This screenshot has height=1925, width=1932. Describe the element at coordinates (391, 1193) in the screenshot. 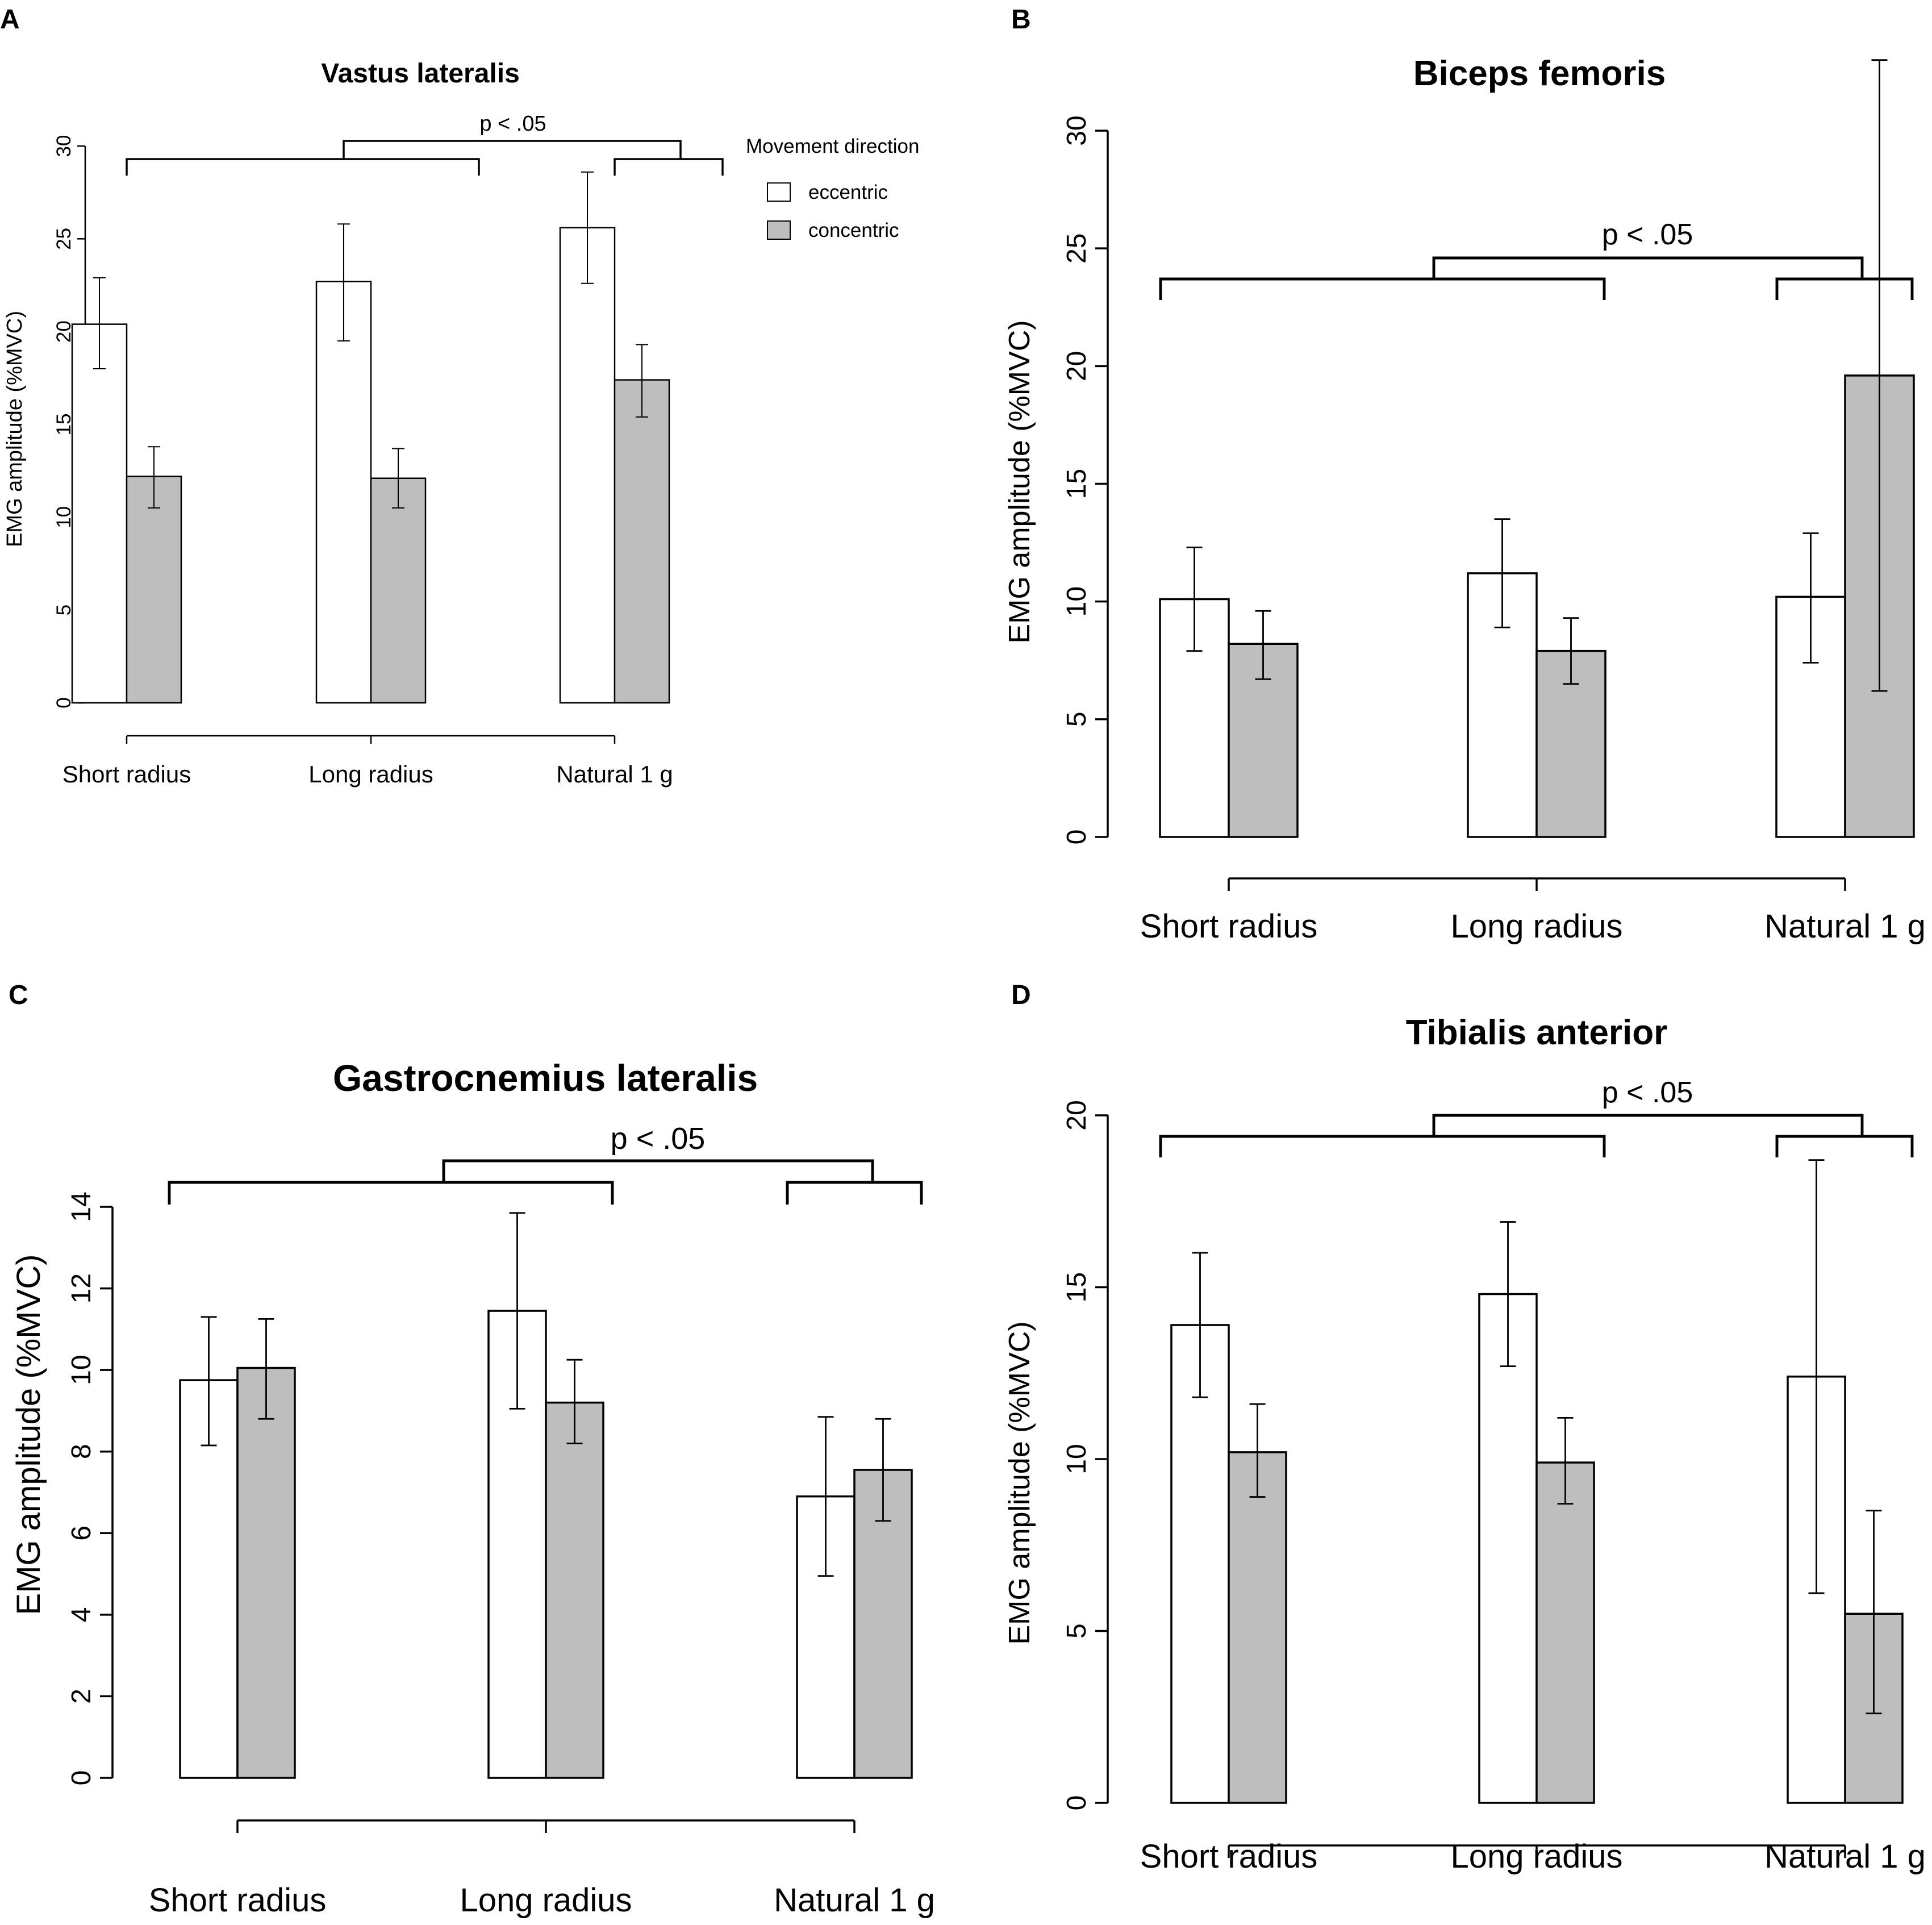

I see `panel-c-bracket-left` at that location.